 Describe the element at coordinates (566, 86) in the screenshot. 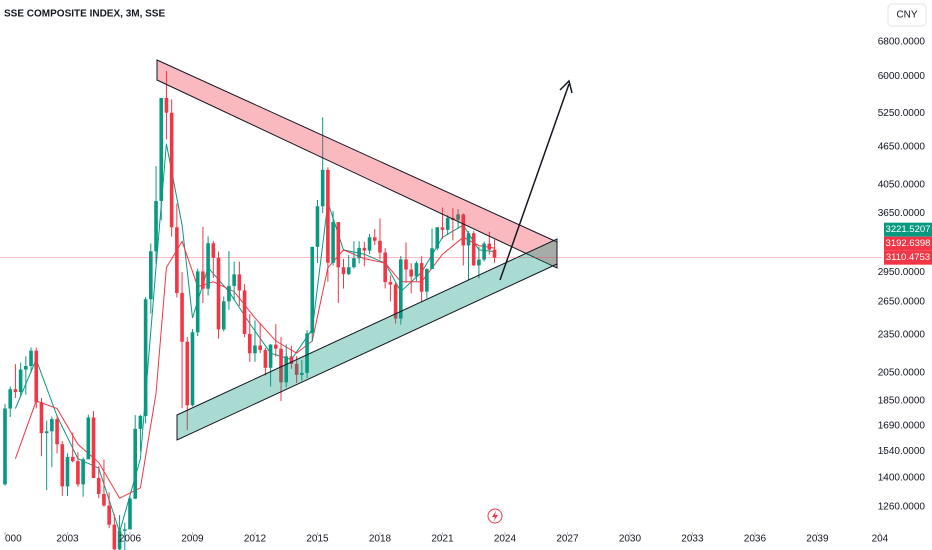

I see `arrow-head` at that location.